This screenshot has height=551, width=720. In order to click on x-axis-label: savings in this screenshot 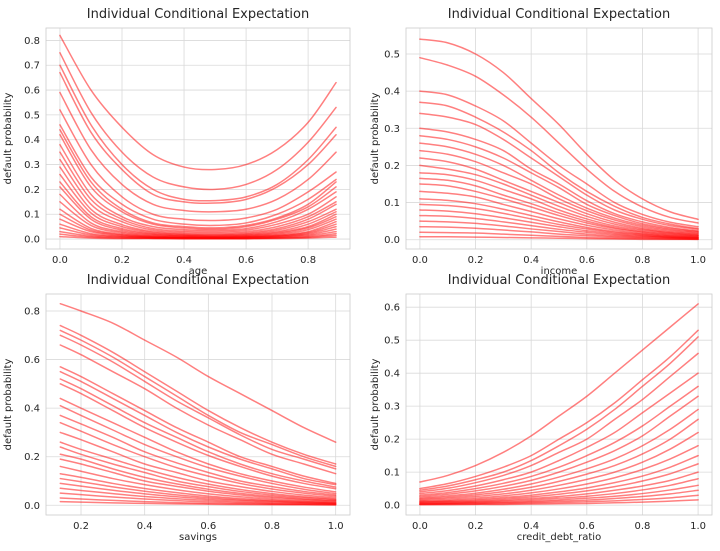, I will do `click(198, 537)`.